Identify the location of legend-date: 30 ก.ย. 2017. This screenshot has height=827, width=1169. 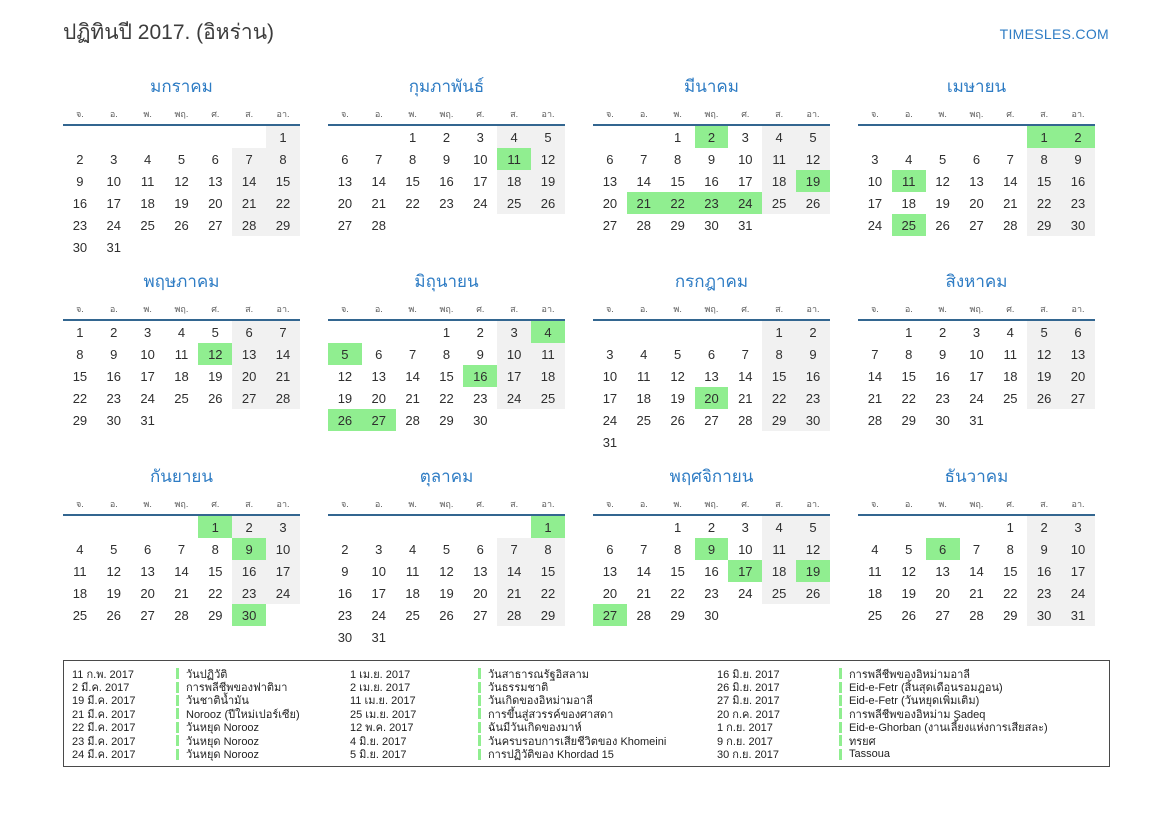
(748, 755).